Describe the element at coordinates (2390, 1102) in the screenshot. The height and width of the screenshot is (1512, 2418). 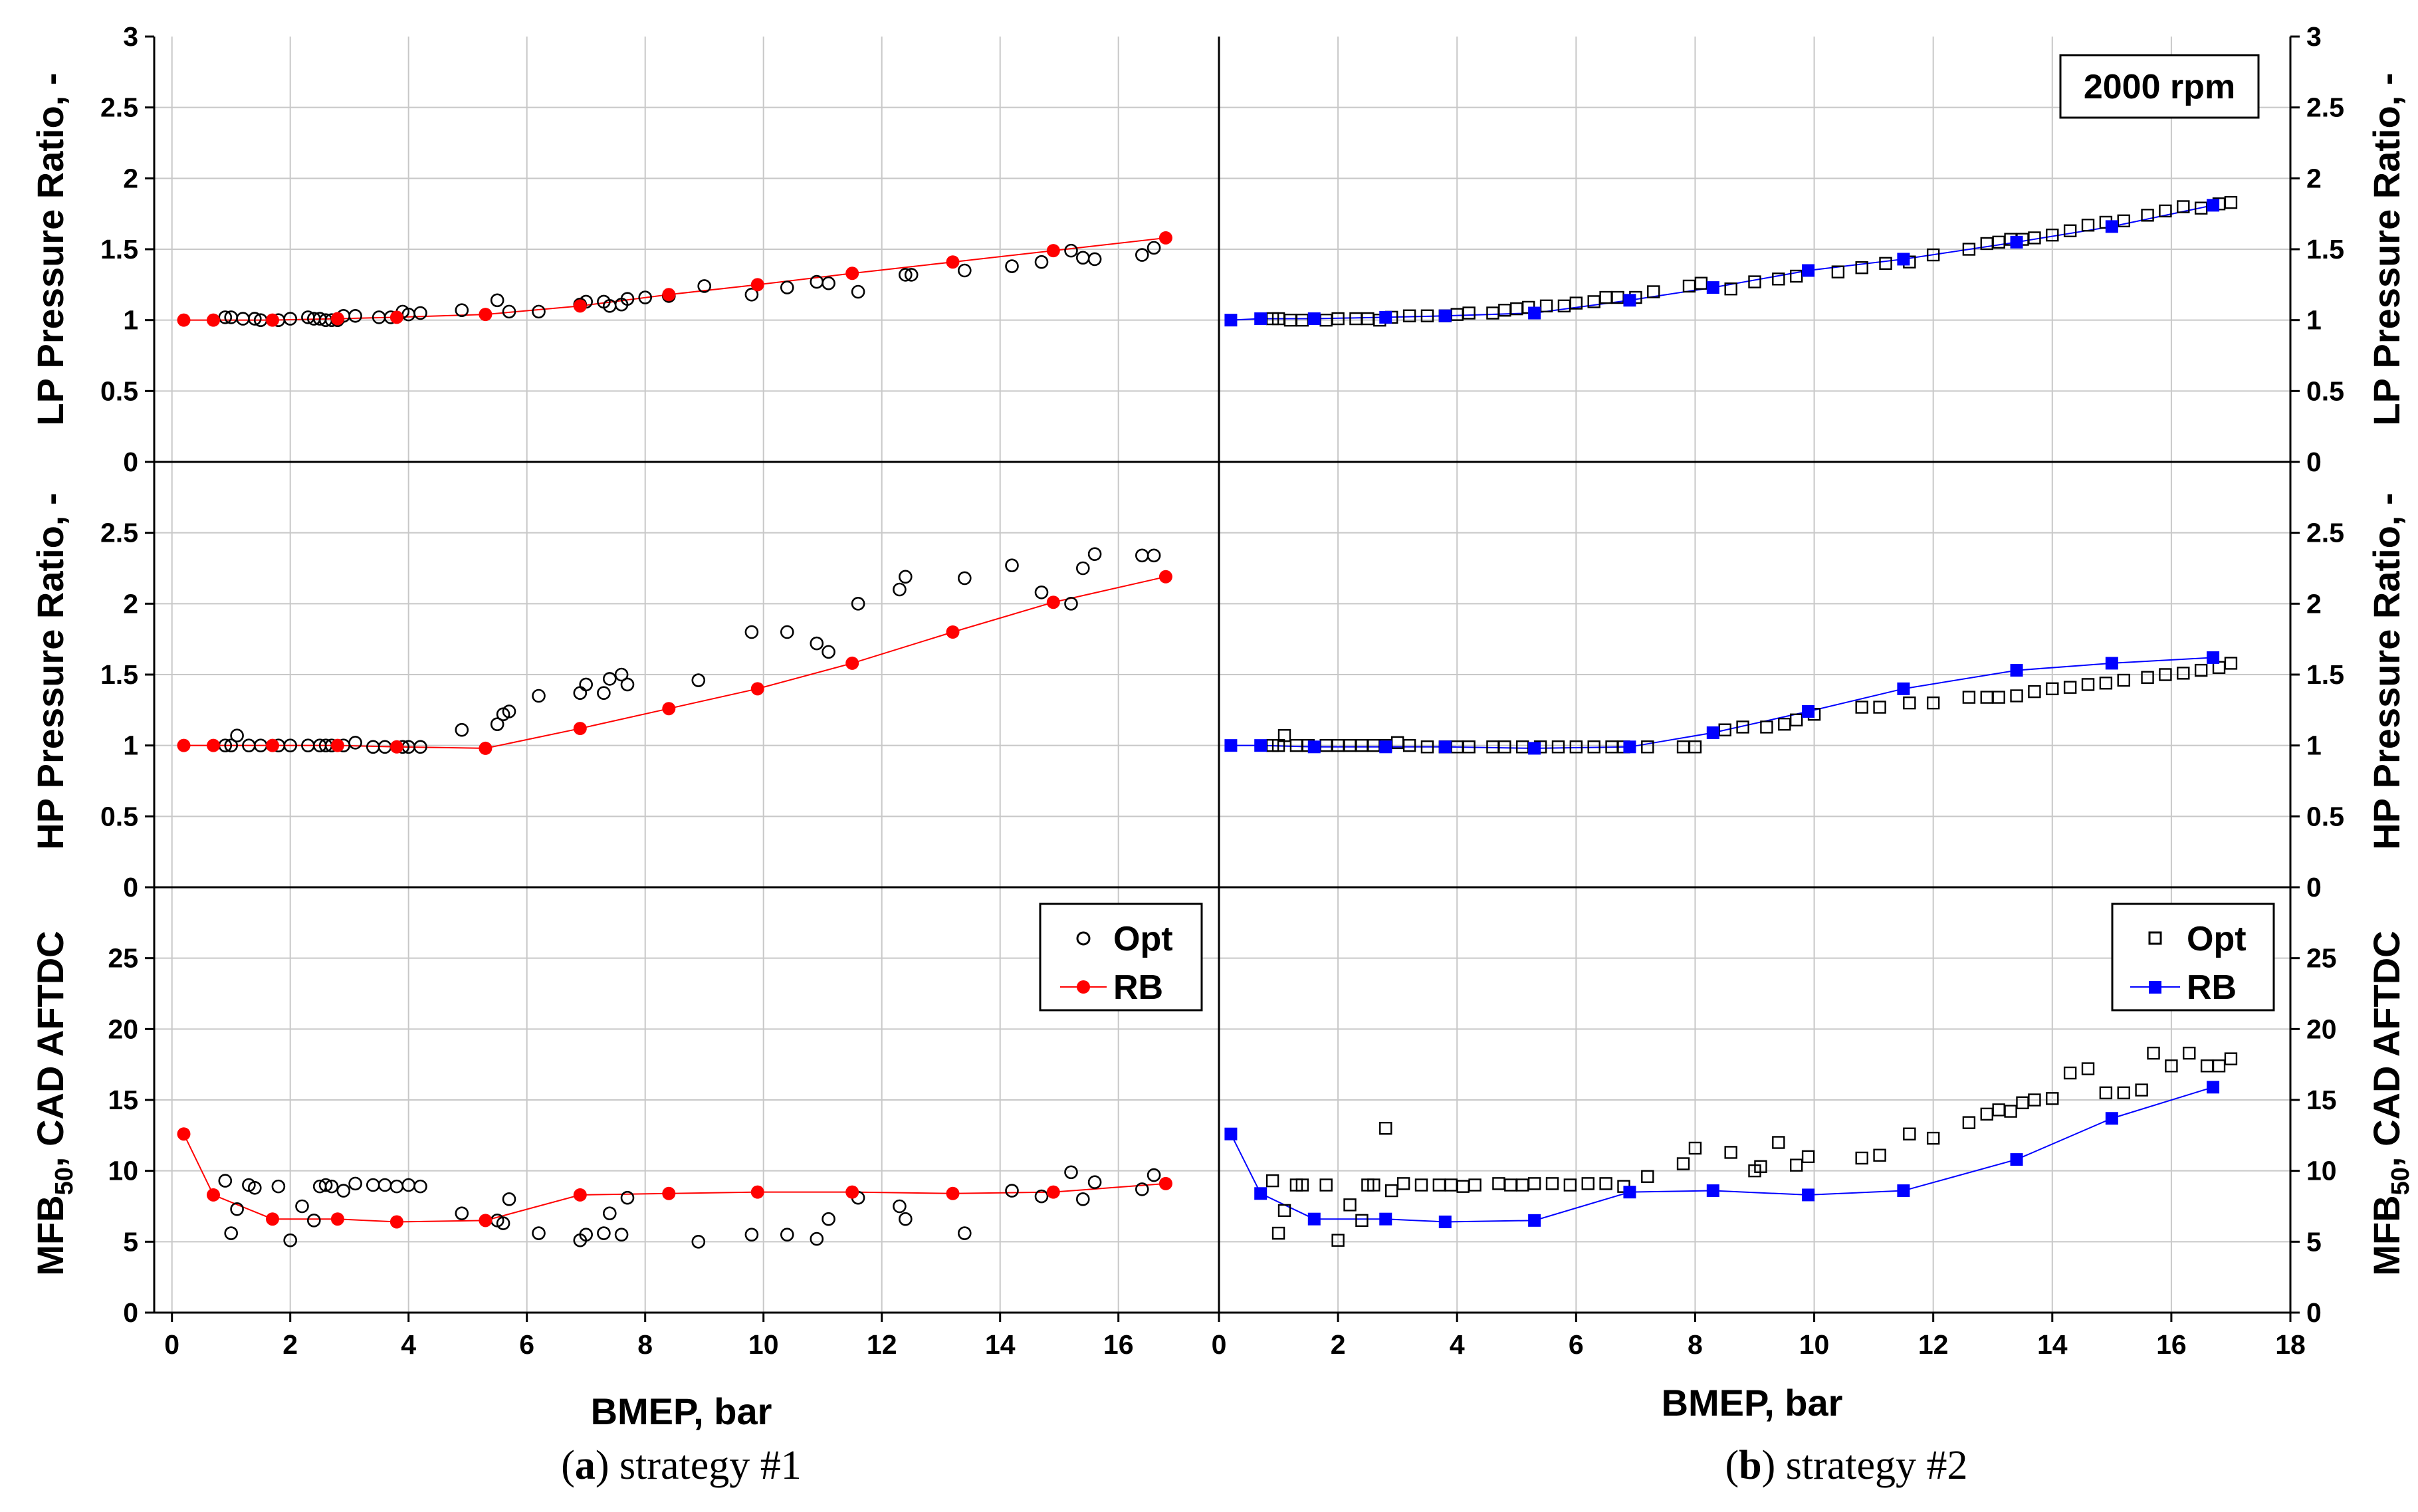
I see `y-axis-label-mfb-right: MFB50, CAD AFTDC` at that location.